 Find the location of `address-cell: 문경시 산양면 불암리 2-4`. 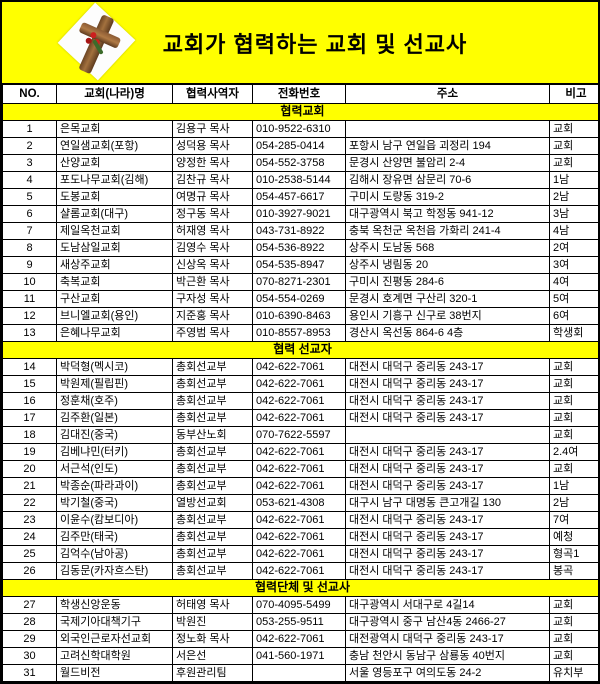

address-cell: 문경시 산양면 불암리 2-4 is located at coordinates (447, 163).